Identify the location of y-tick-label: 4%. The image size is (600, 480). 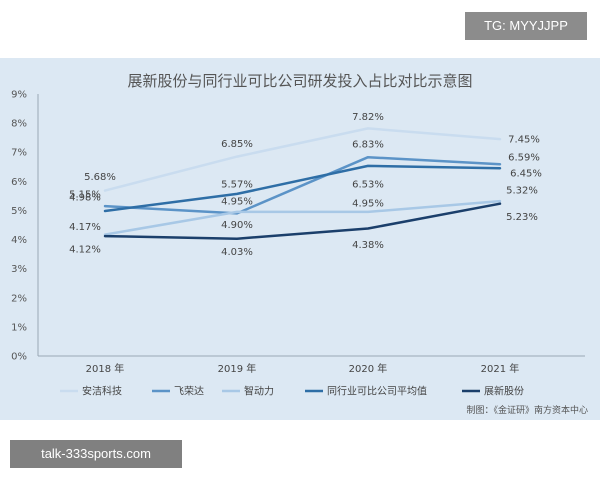
(19, 240).